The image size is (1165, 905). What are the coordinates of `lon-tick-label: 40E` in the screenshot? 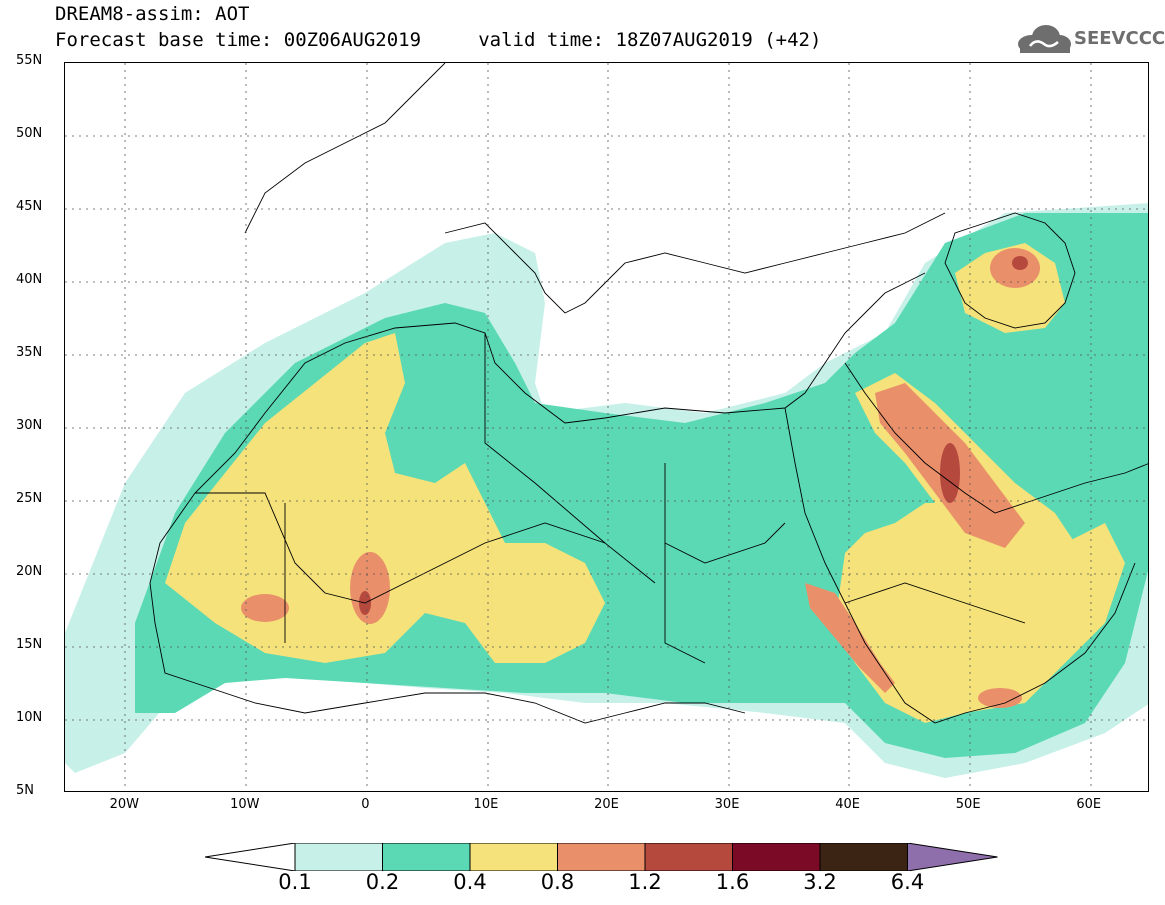 It's located at (847, 804).